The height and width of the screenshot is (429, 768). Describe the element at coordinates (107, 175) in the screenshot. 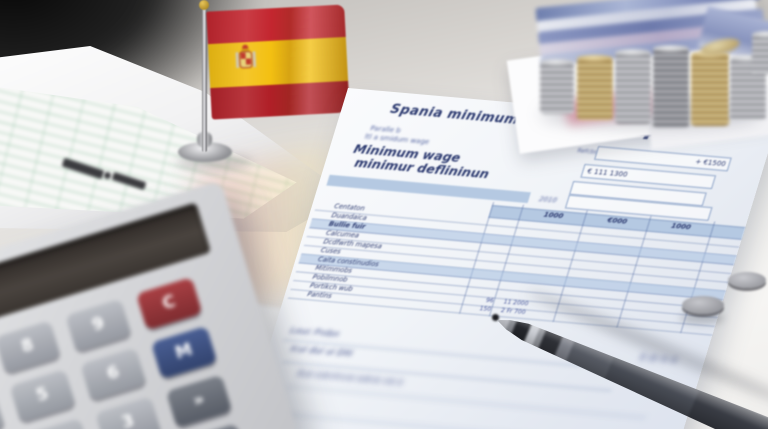

I see `laptop-port-dot` at that location.